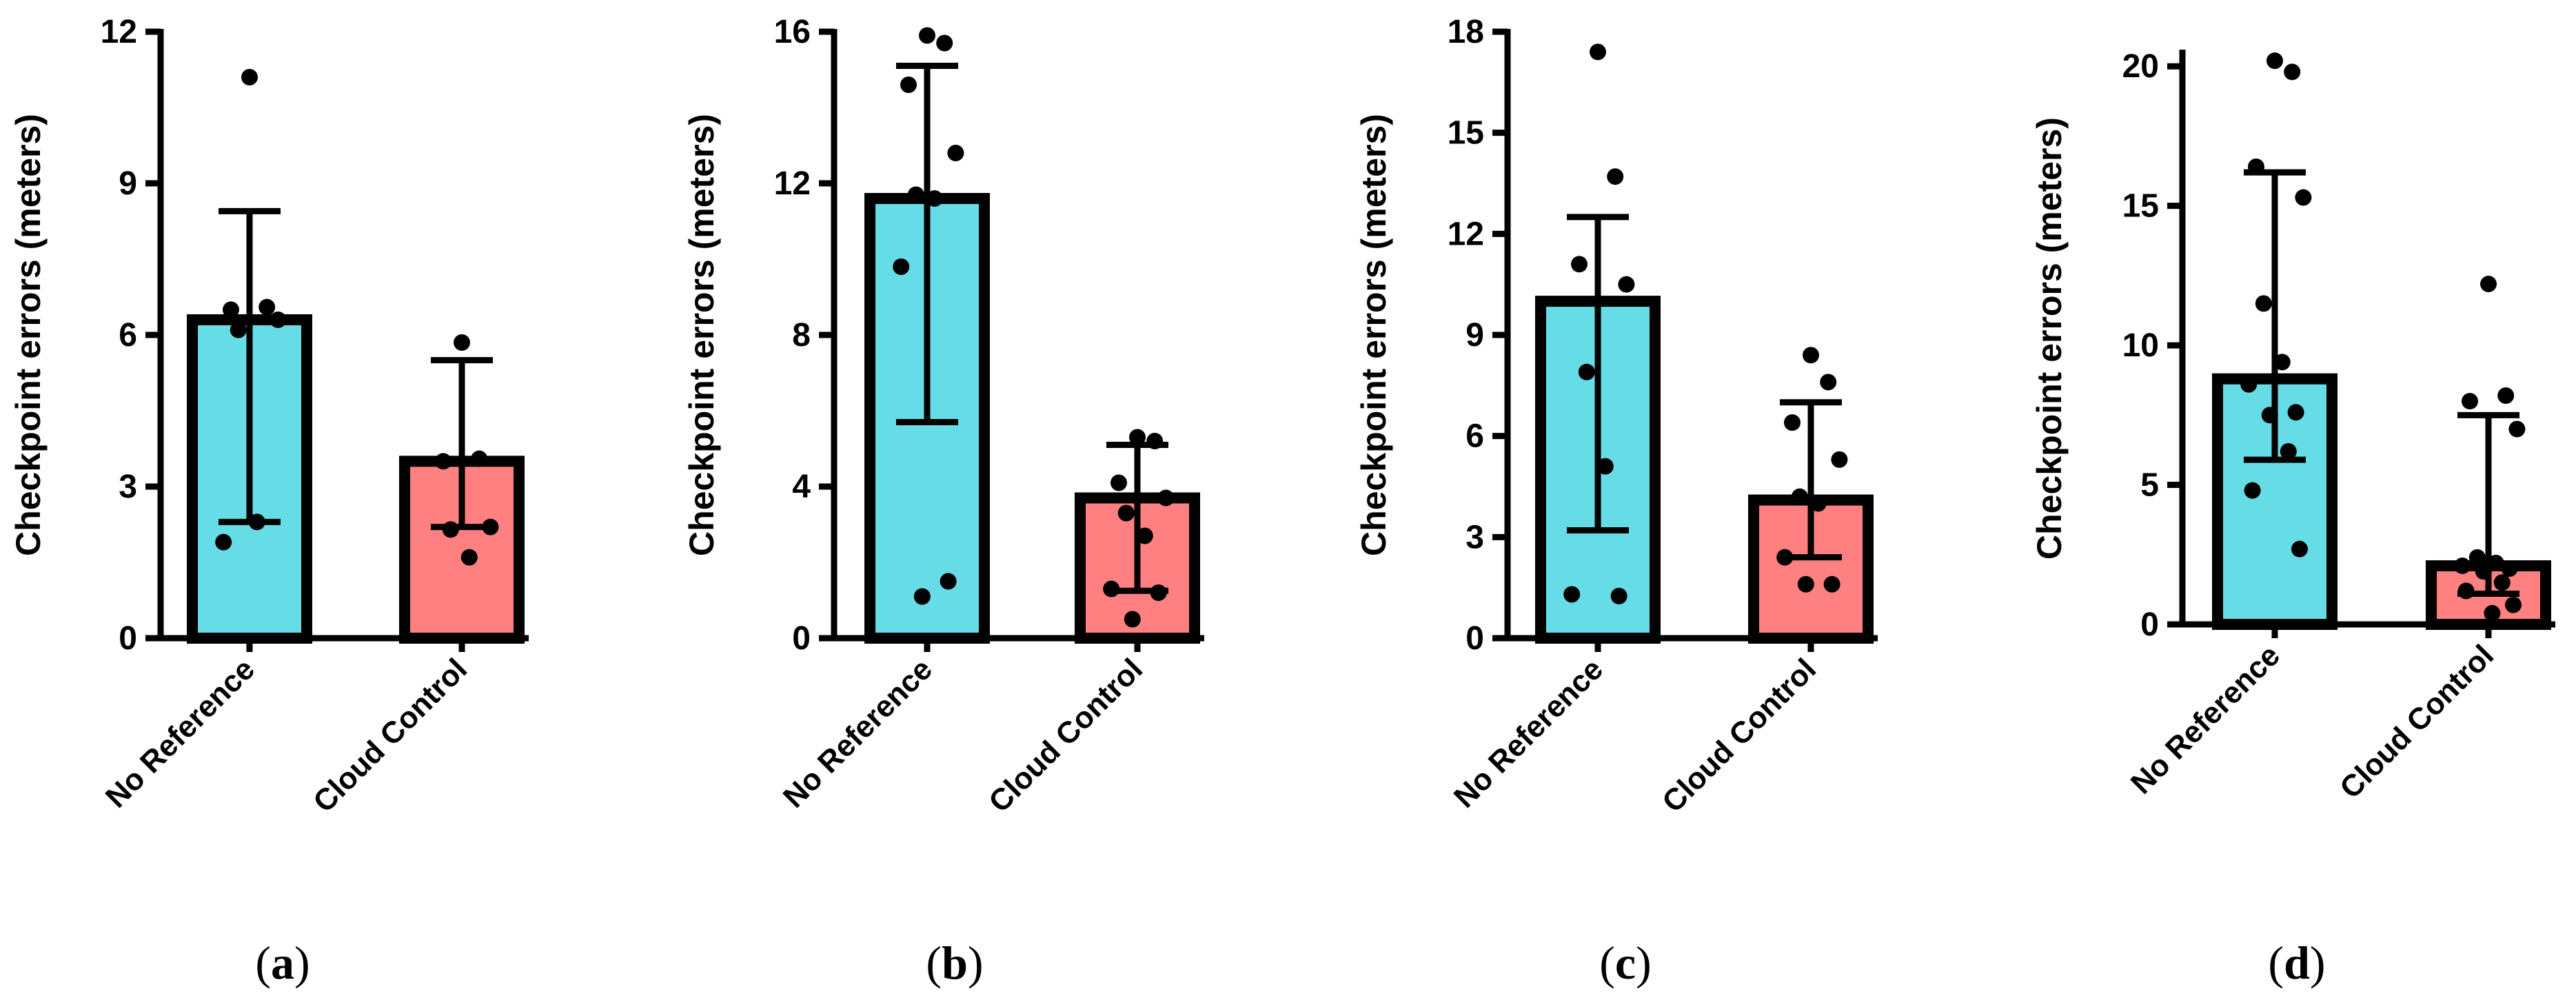  What do you see at coordinates (1625, 963) in the screenshot?
I see `panel-caption: (c)` at bounding box center [1625, 963].